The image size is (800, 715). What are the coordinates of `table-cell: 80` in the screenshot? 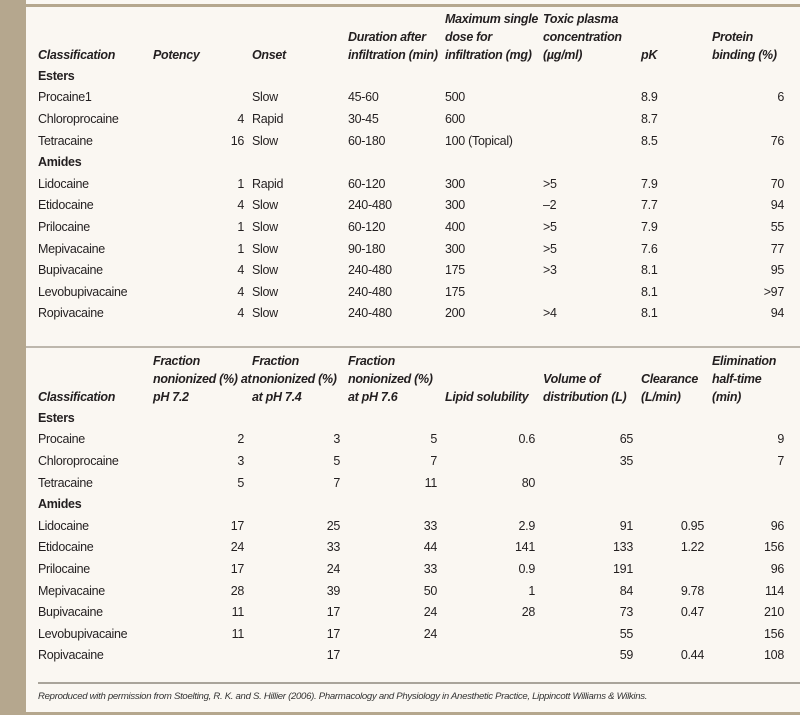 It's located at (528, 482).